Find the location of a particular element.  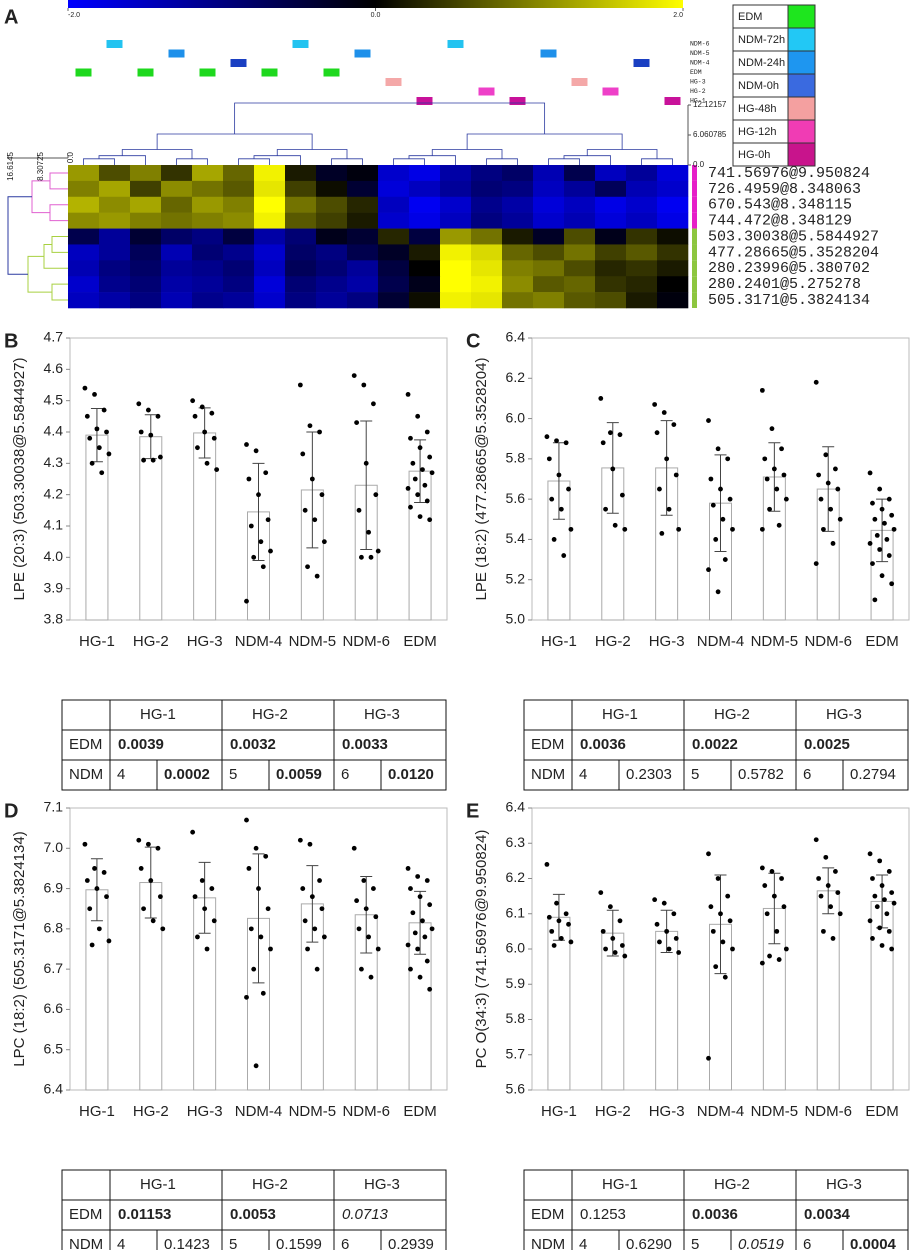

y-axis-label: LPC (18:2) (505.3171@5.3824134) is located at coordinates (19, 948).